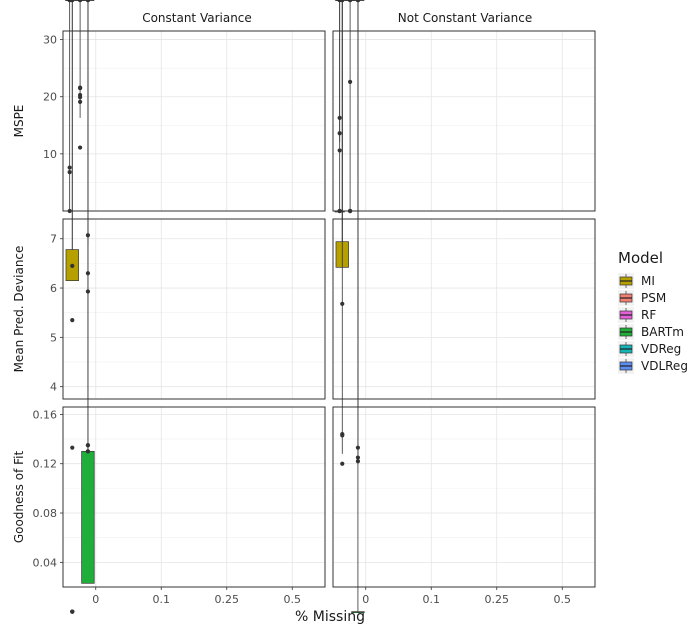  Describe the element at coordinates (53, 239) in the screenshot. I see `y-tick-label: 7` at that location.